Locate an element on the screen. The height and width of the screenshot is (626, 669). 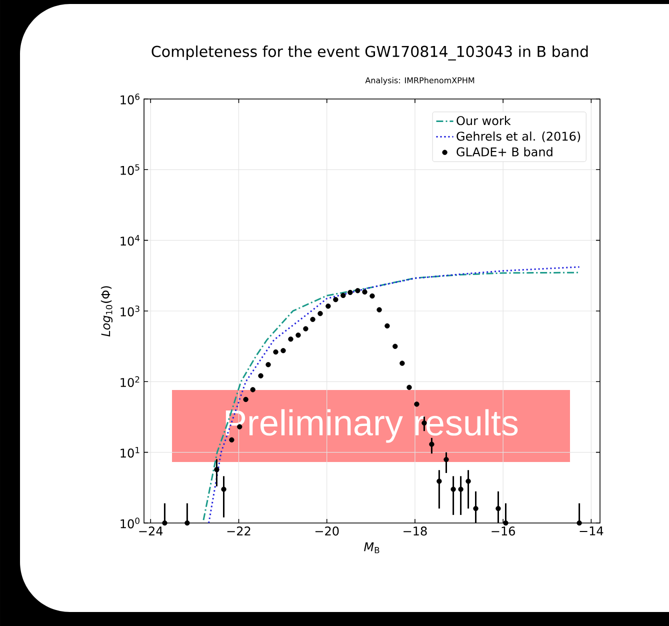
x-axis-title: M$_{B}$ is located at coordinates (372, 548).